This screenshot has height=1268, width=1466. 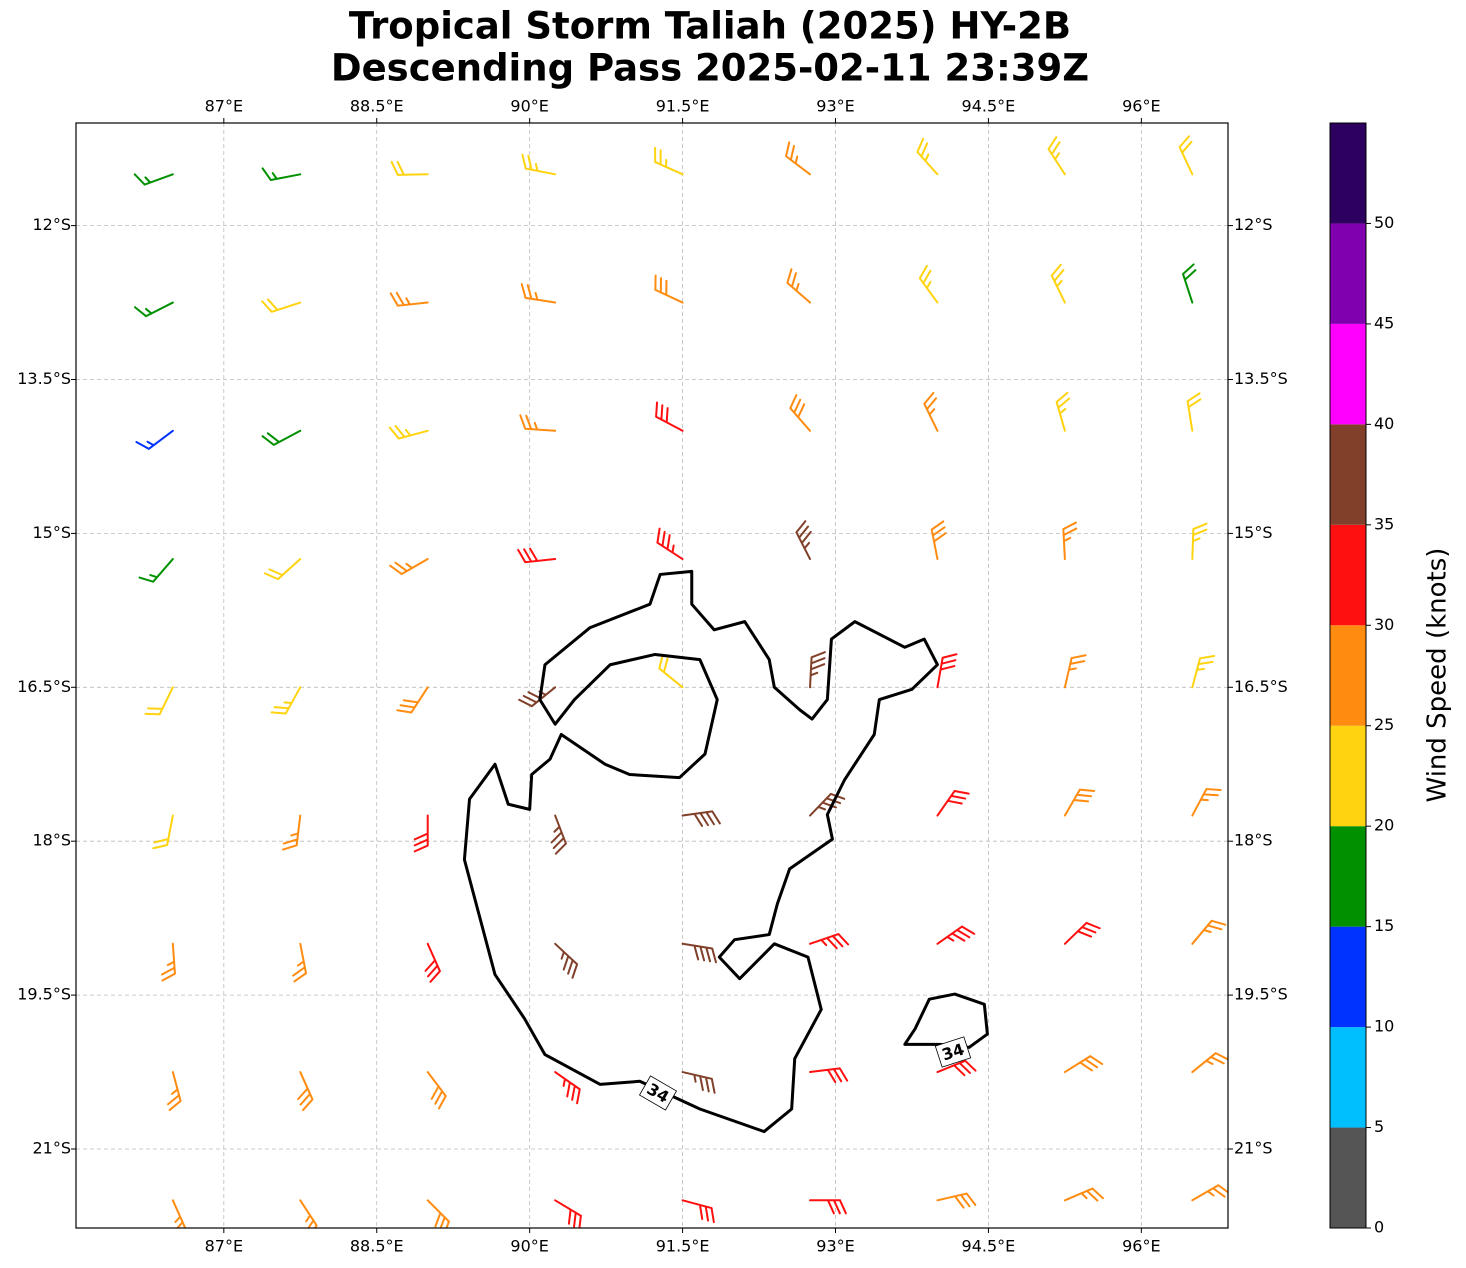 I want to click on x-tick-label: 94.5°E, so click(x=989, y=1246).